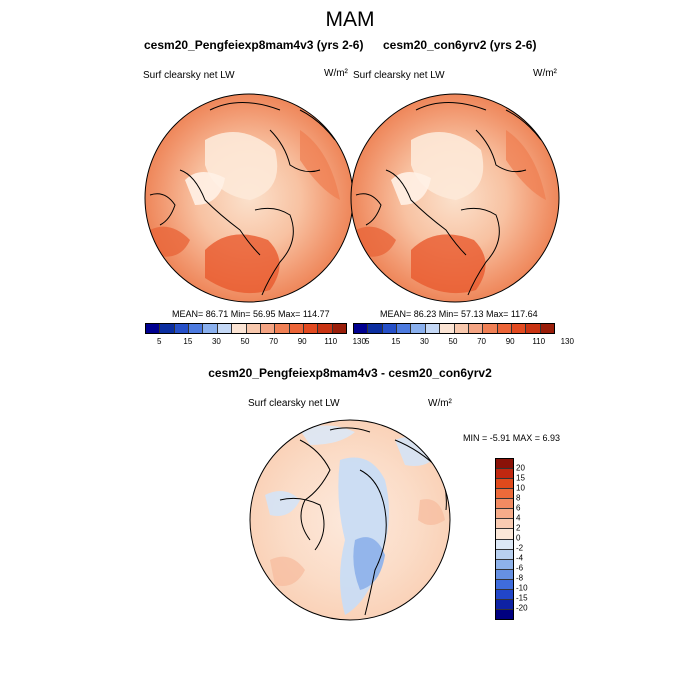 The height and width of the screenshot is (700, 700). I want to click on colorbar-tick-label: 20, so click(520, 468).